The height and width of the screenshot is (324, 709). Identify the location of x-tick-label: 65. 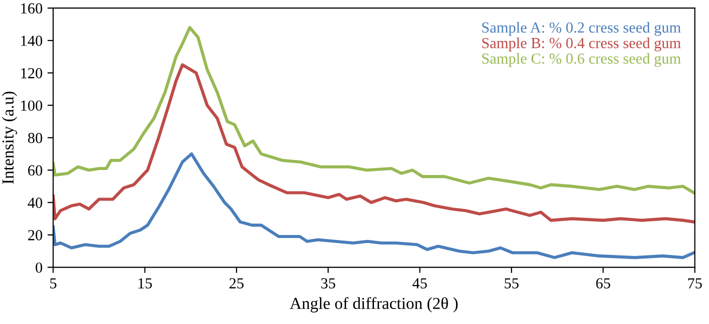
(603, 283).